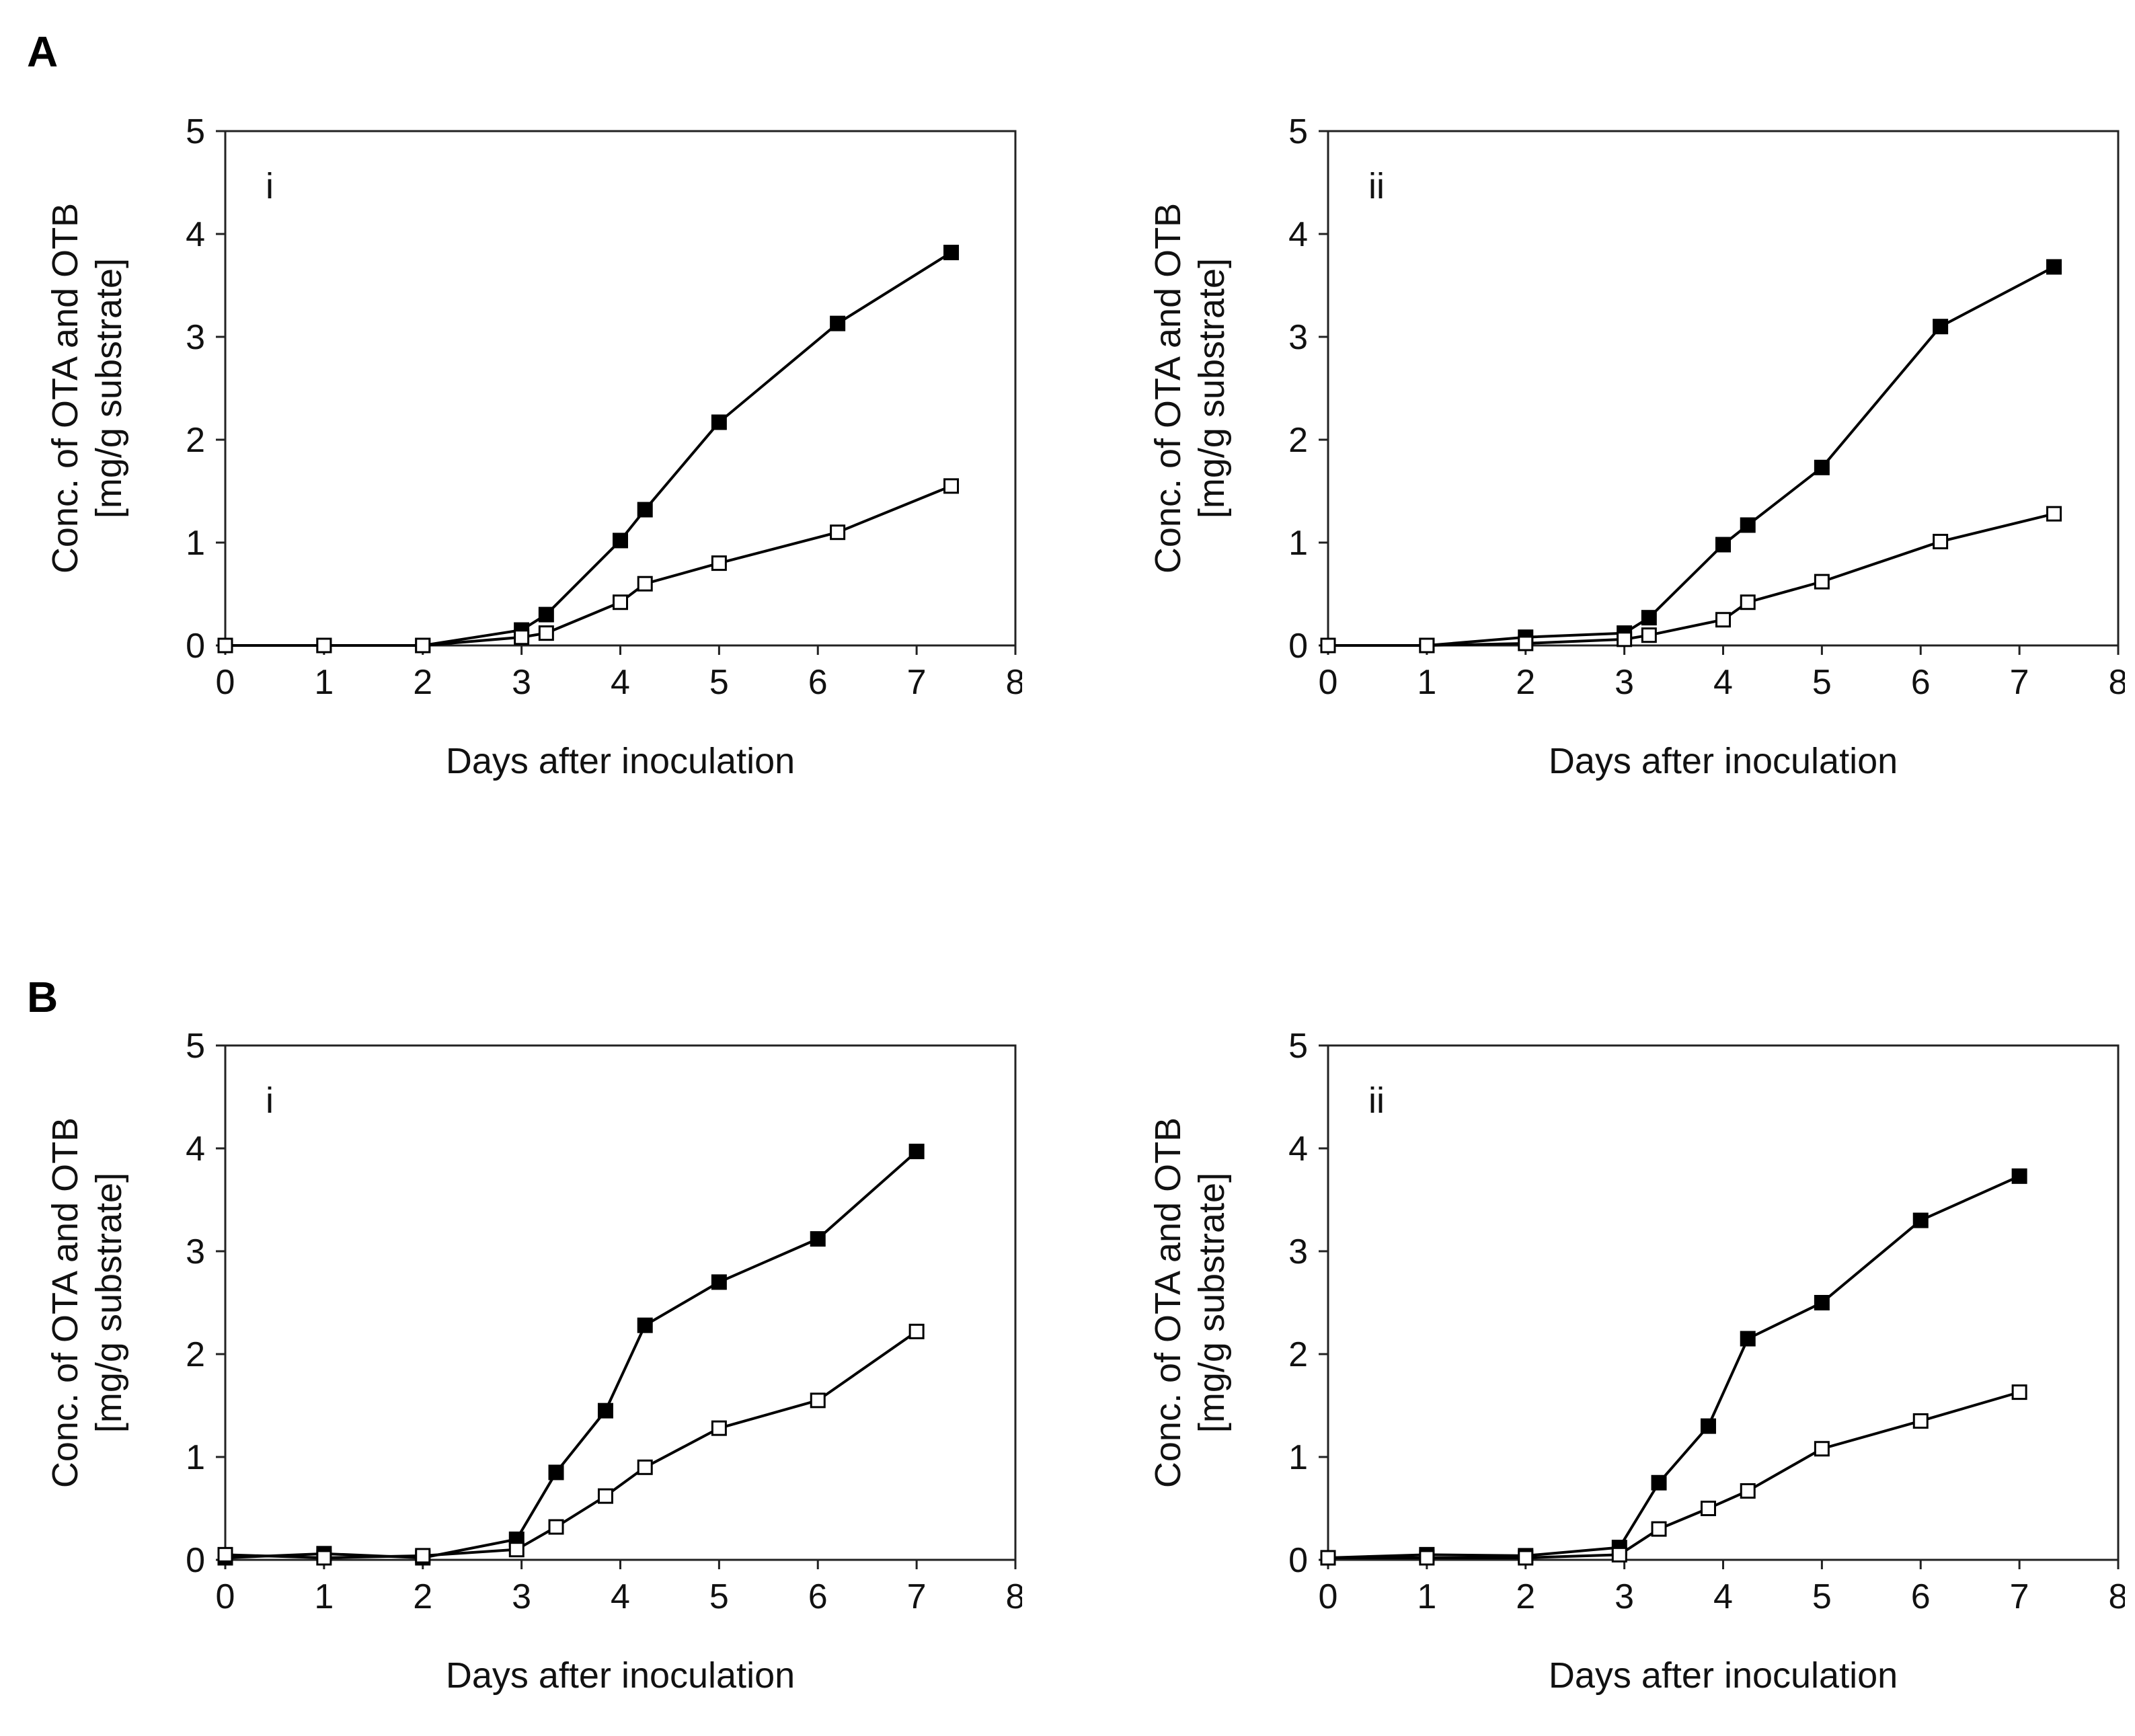 This screenshot has height=1736, width=2135. I want to click on x-tick-label: 3, so click(521, 1596).